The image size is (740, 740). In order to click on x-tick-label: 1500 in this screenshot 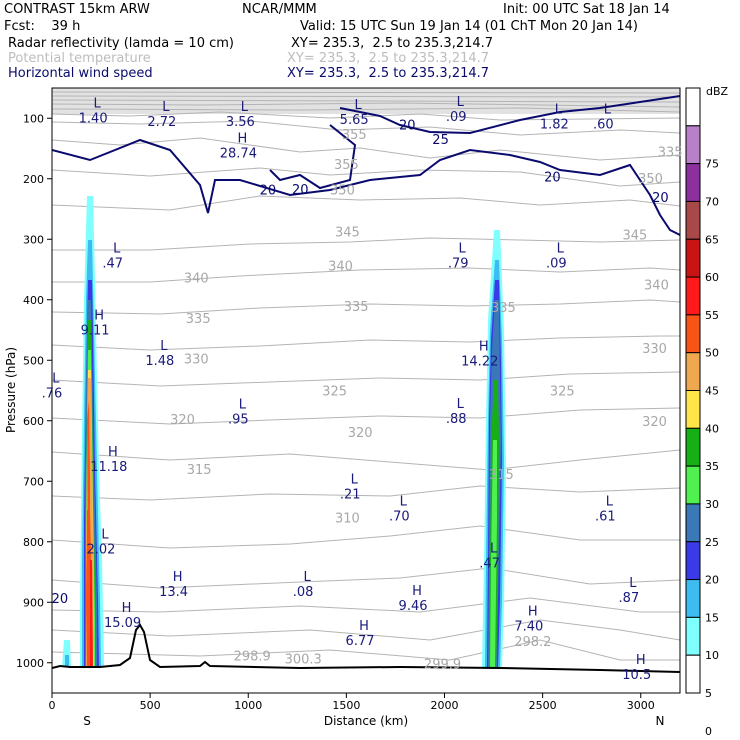, I will do `click(346, 705)`.